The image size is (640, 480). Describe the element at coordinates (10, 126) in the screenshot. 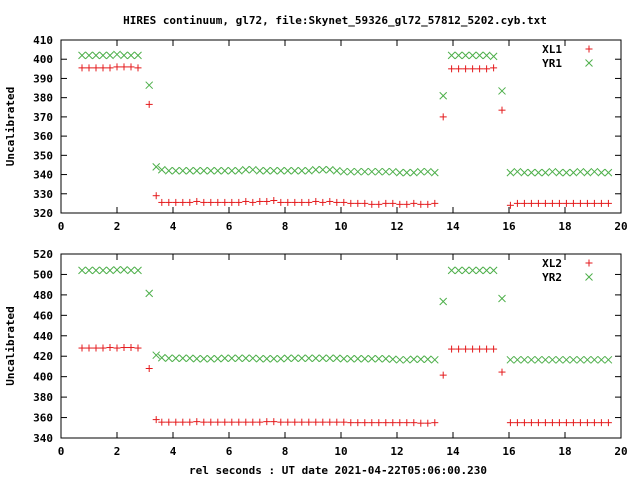

I see `y-axis-label: Uncalibrated` at that location.